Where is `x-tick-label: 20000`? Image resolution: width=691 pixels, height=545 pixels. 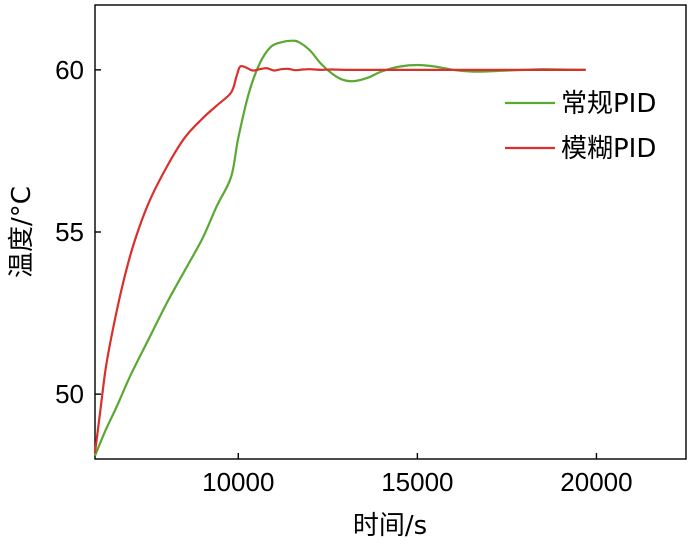 x-tick-label: 20000 is located at coordinates (596, 482).